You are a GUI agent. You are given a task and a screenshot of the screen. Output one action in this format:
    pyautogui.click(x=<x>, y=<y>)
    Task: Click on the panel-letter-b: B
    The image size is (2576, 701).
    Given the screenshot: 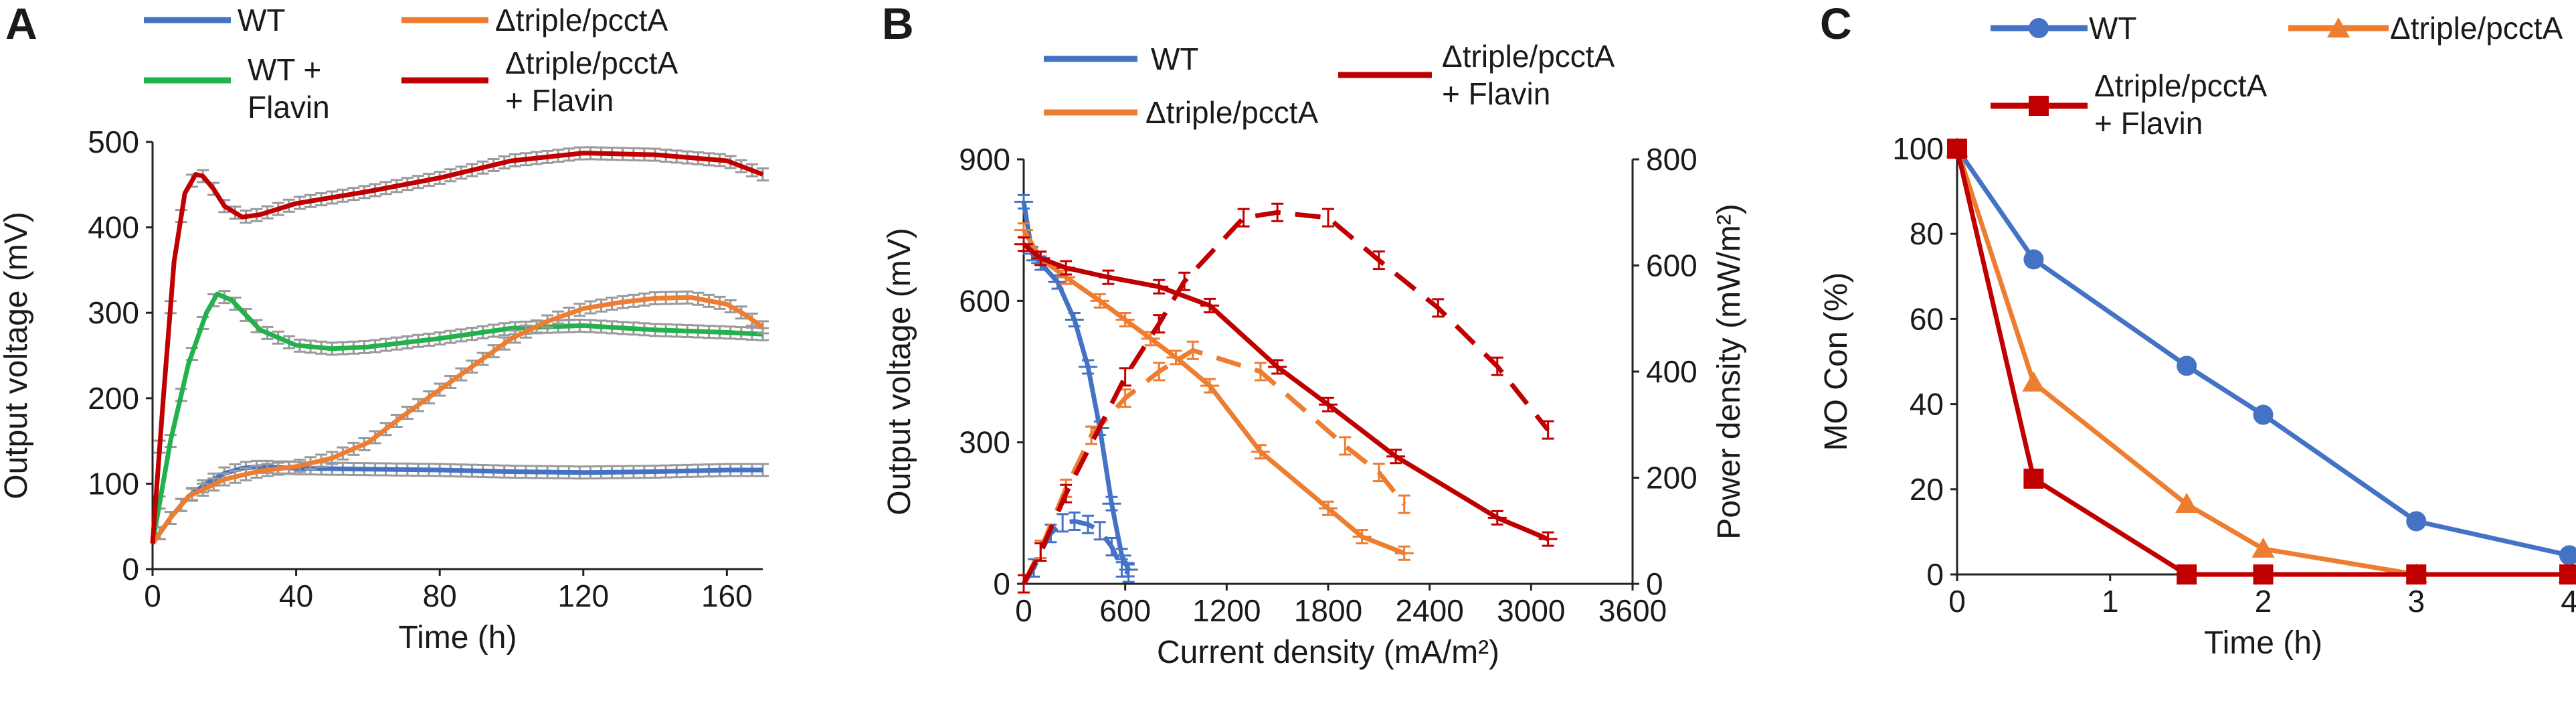 What is the action you would take?
    pyautogui.click(x=898, y=24)
    